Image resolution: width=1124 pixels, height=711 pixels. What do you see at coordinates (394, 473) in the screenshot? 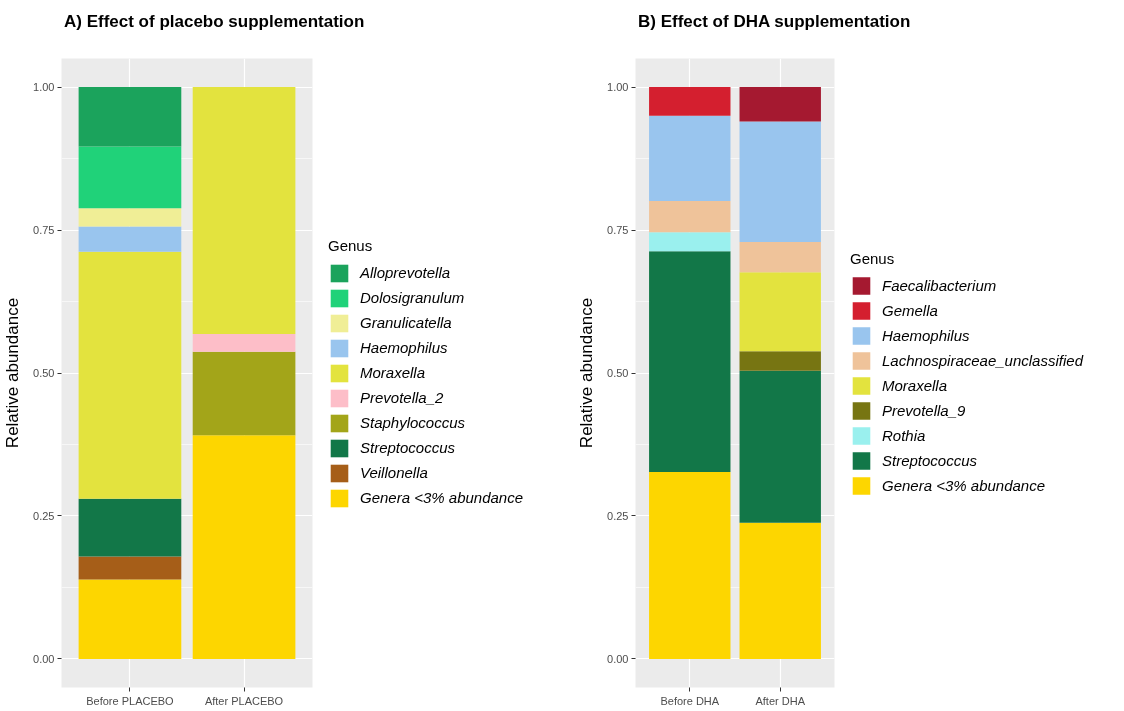
I see `legend-label: Veillonella` at bounding box center [394, 473].